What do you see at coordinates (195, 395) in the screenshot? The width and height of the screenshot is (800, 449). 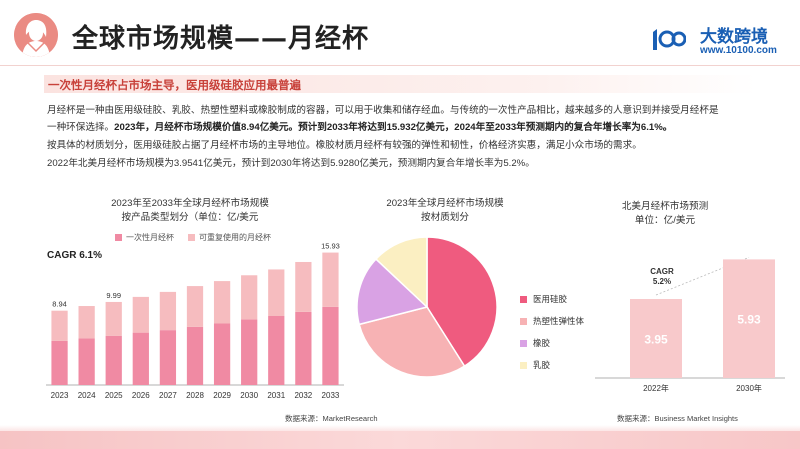 I see `bar-x-tick-label: 2028` at bounding box center [195, 395].